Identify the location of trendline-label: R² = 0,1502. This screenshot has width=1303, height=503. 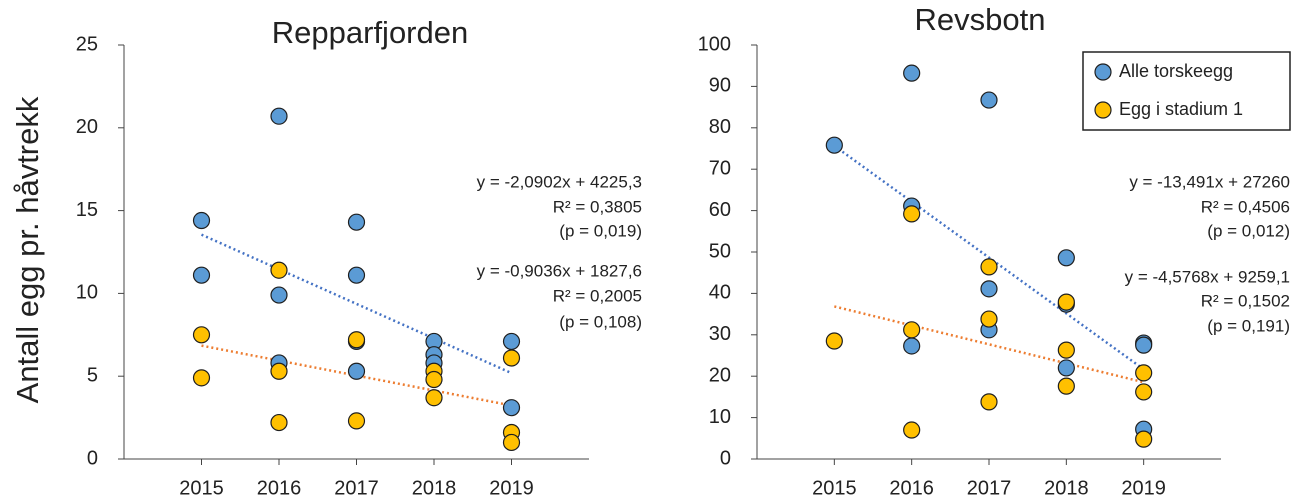
(1245, 300).